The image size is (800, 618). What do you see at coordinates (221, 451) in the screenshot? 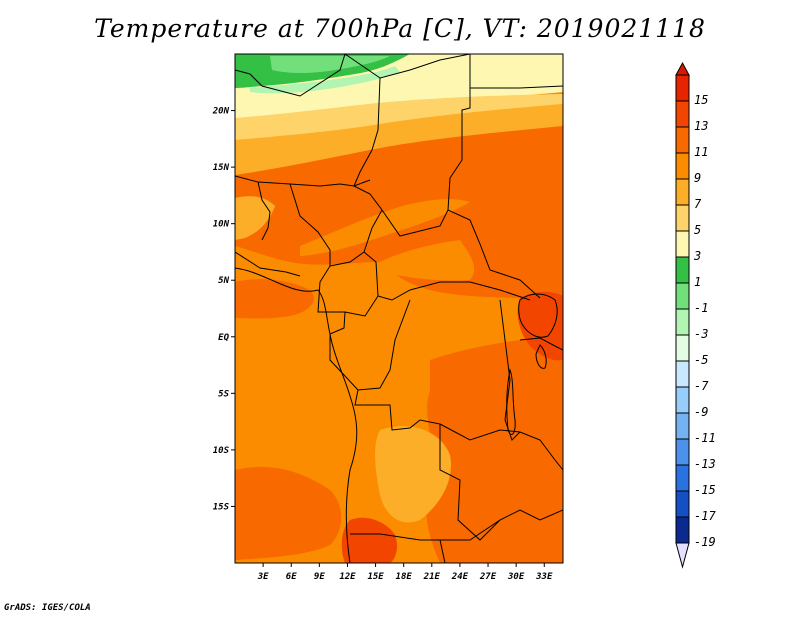
I see `lat-tick-label: 10S` at bounding box center [221, 451].